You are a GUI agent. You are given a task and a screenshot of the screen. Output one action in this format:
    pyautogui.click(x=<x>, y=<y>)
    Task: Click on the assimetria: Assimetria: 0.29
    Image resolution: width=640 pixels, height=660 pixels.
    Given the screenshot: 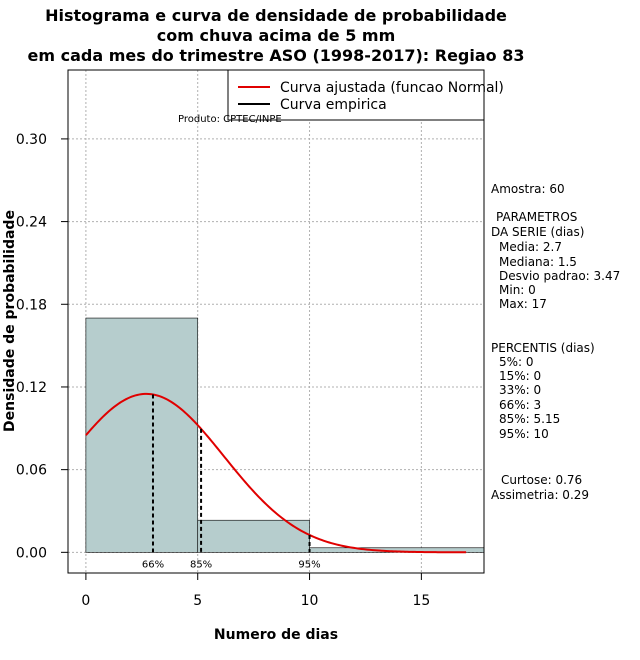 What is the action you would take?
    pyautogui.click(x=540, y=495)
    